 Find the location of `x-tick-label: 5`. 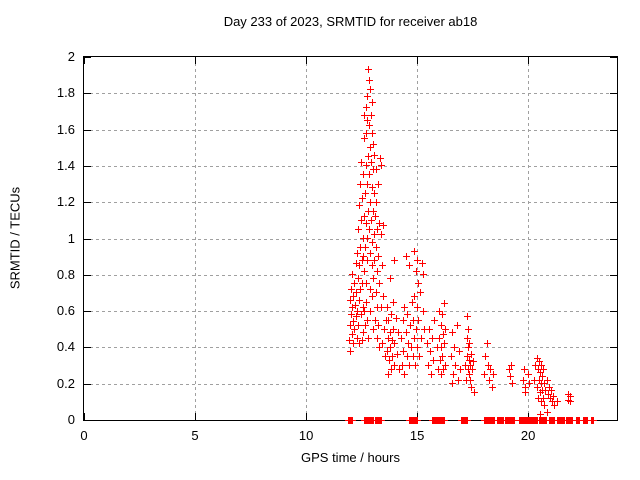

x-tick-label: 5 is located at coordinates (195, 435).